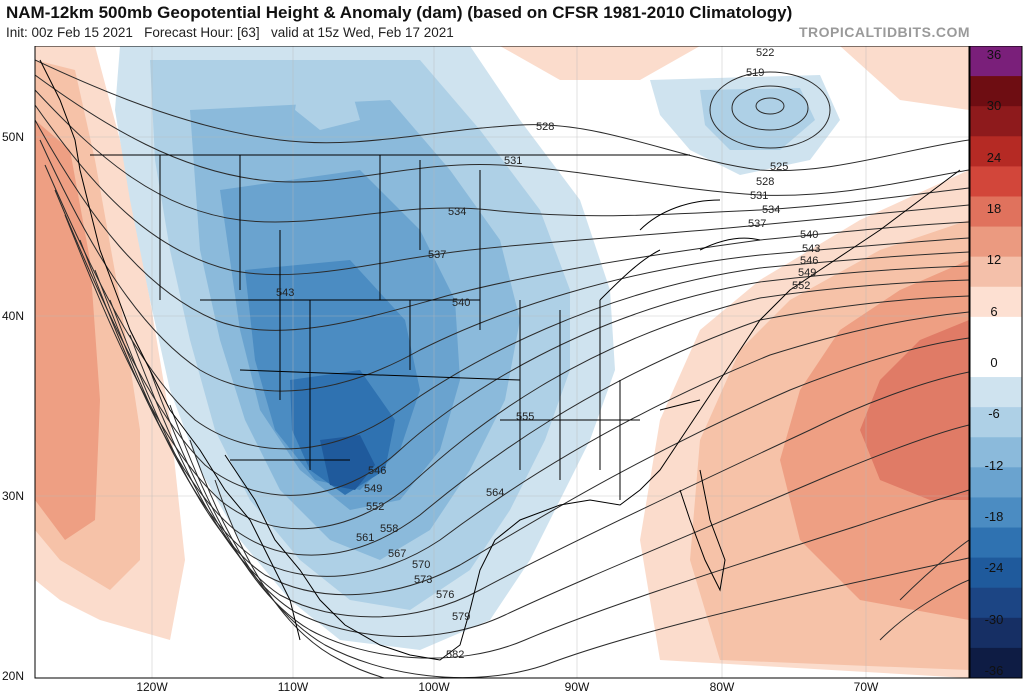  I want to click on lat-label: 40N, so click(13, 316).